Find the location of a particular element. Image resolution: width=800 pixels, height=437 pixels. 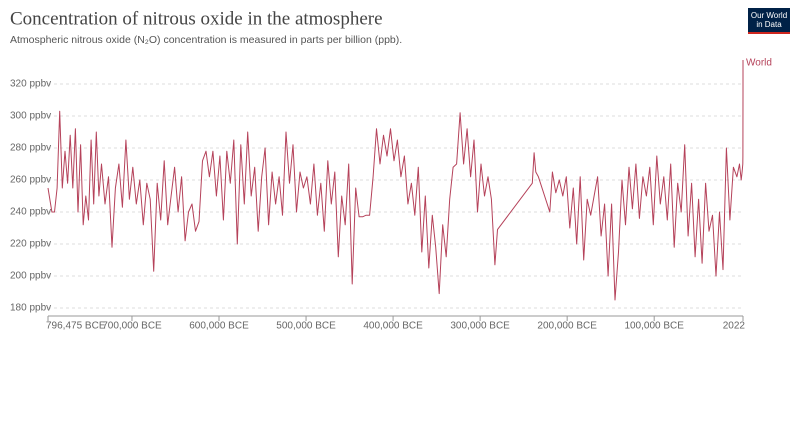

y-tick-label: 240 ppbv is located at coordinates (30, 212).